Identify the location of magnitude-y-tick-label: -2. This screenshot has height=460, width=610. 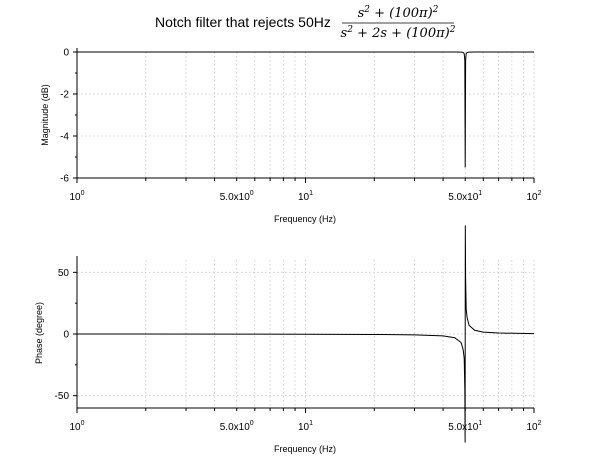
(64, 95).